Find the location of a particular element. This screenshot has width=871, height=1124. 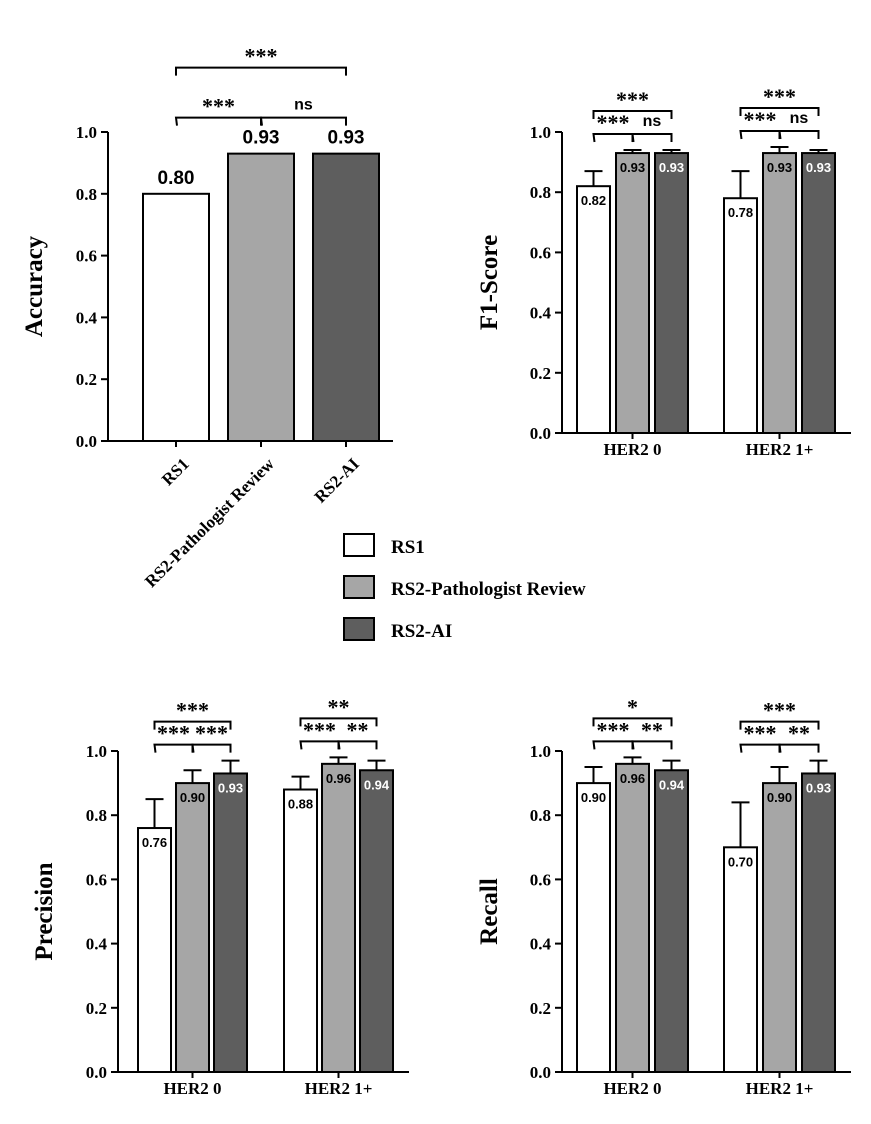

y-axis-label: Accuracy is located at coordinates (34, 286).